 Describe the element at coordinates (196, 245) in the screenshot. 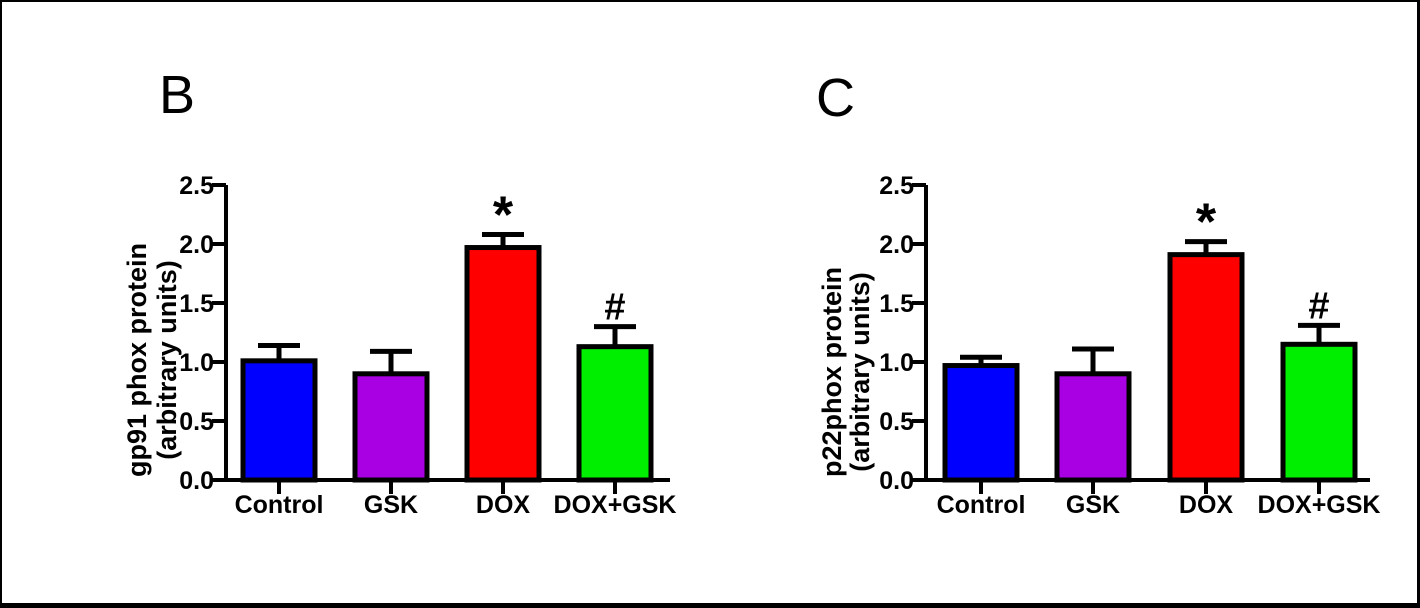

I see `panel-B-y-tick-label-2.0: 2.0` at that location.